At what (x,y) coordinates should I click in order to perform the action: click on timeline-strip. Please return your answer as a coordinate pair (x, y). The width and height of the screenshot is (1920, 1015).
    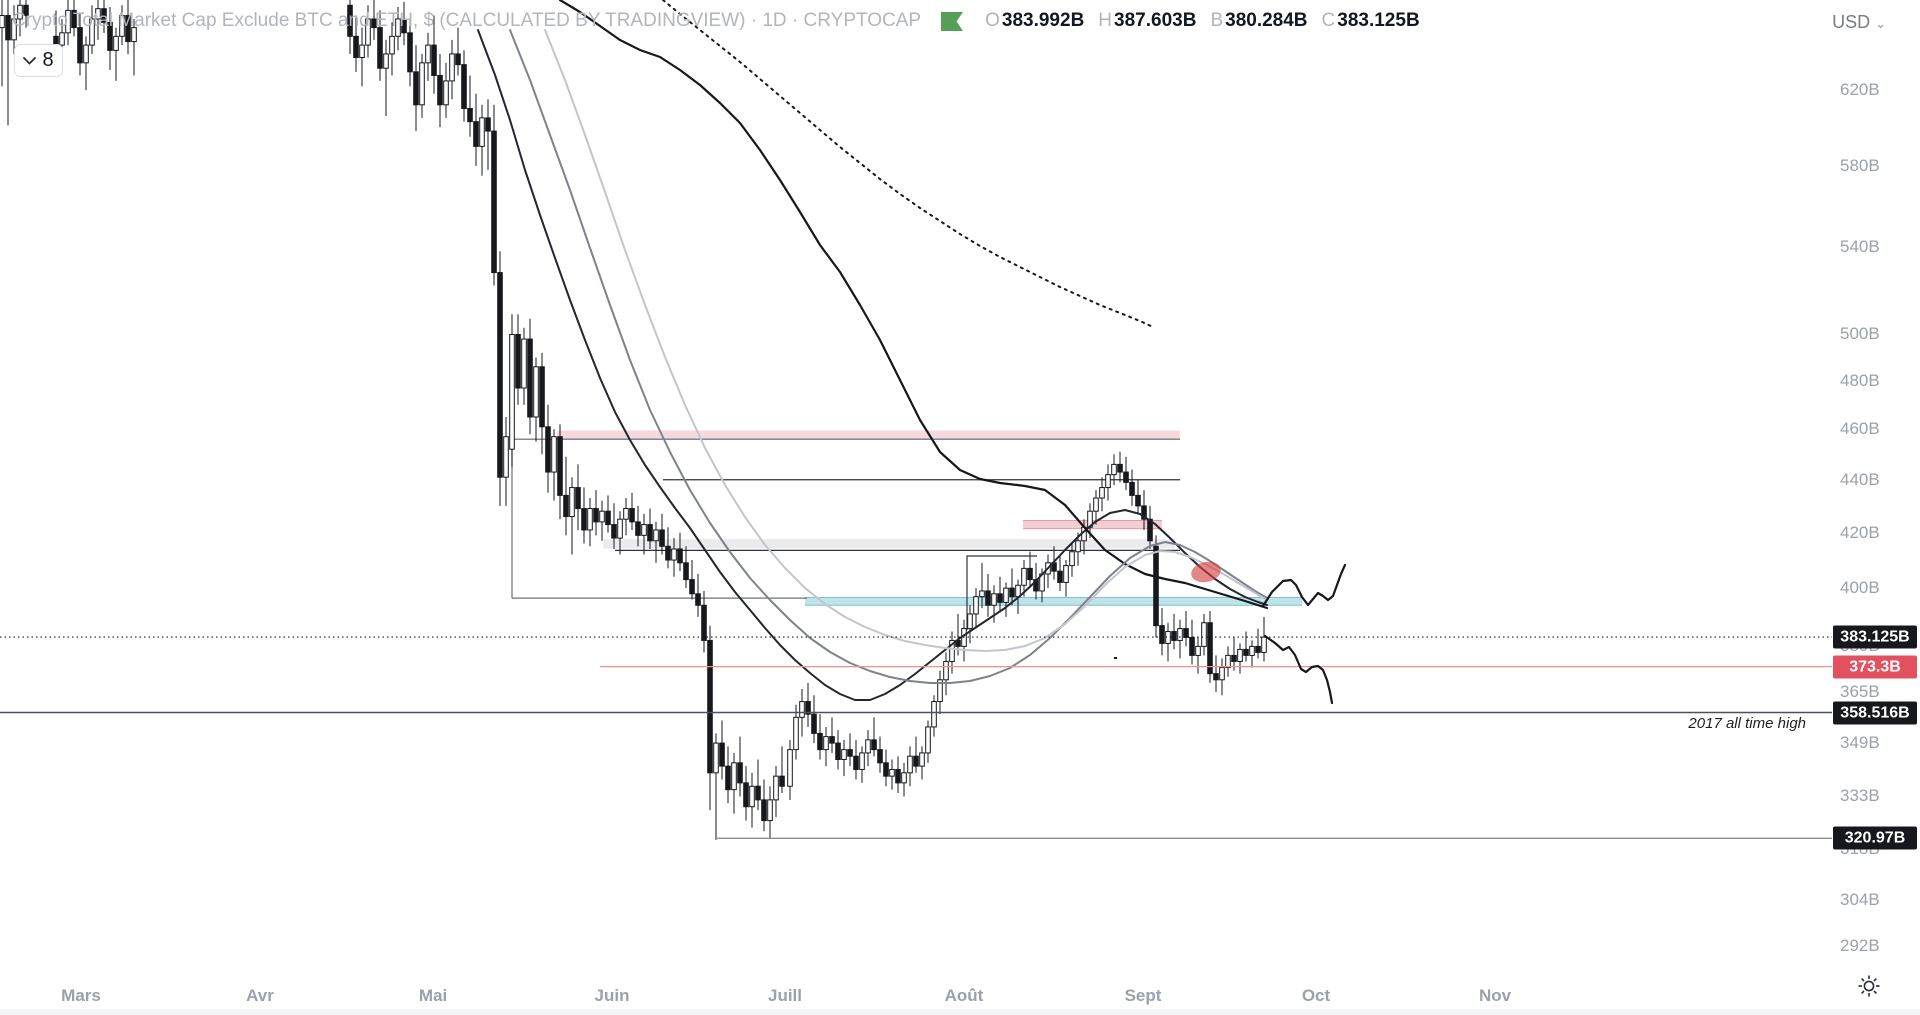
    Looking at the image, I should click on (960, 1012).